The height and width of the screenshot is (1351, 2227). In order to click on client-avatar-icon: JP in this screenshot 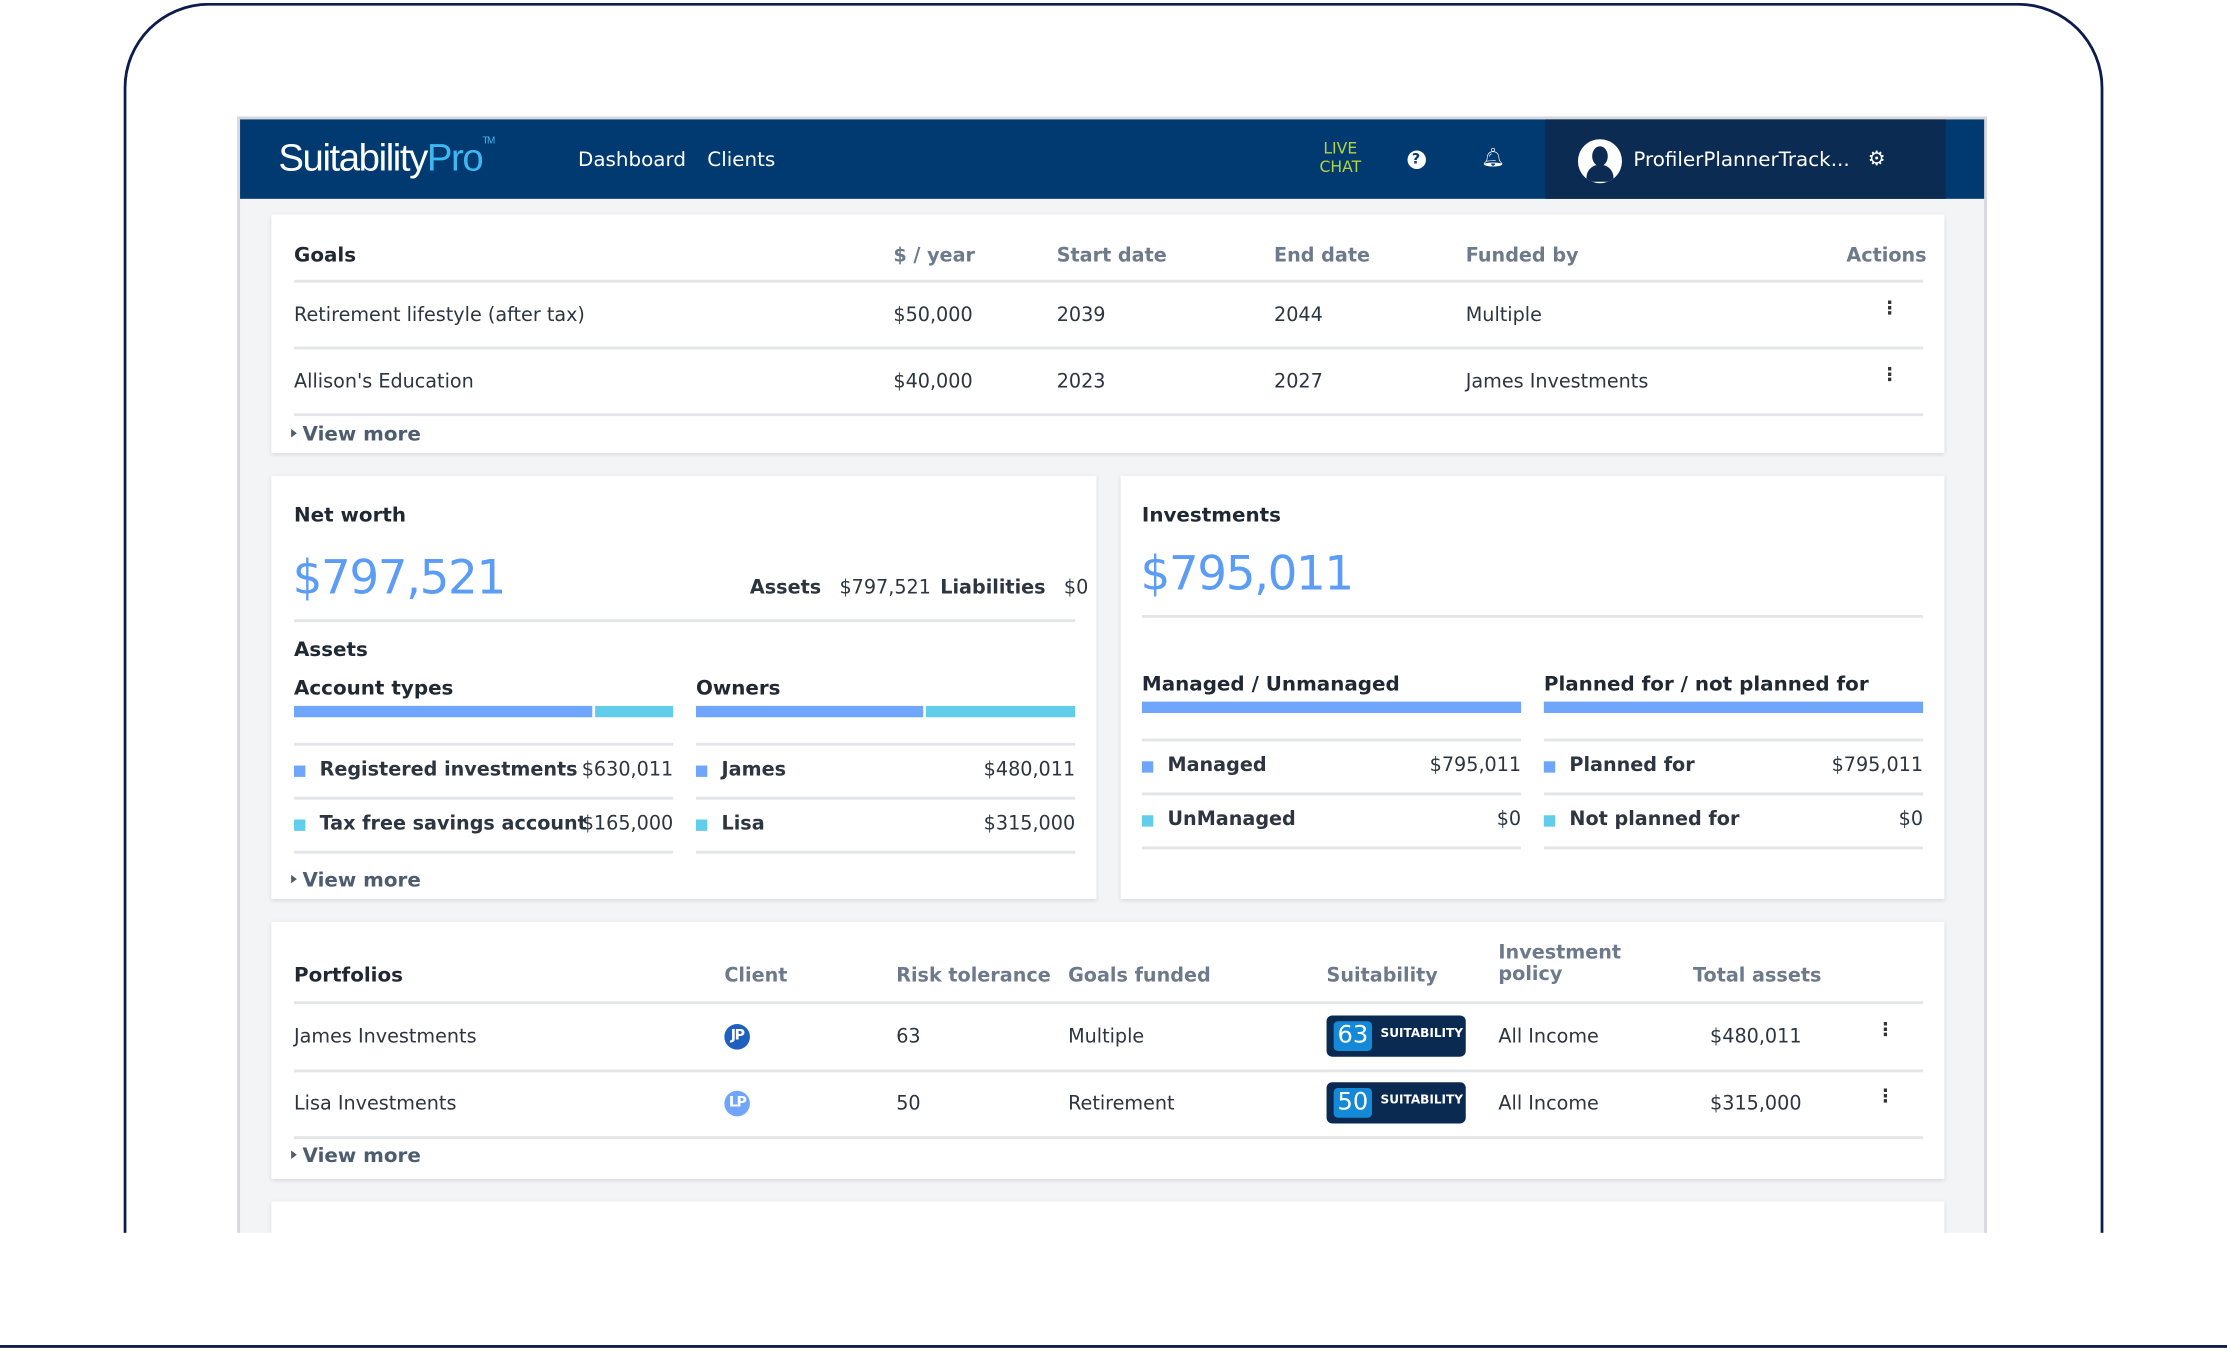, I will do `click(737, 1037)`.